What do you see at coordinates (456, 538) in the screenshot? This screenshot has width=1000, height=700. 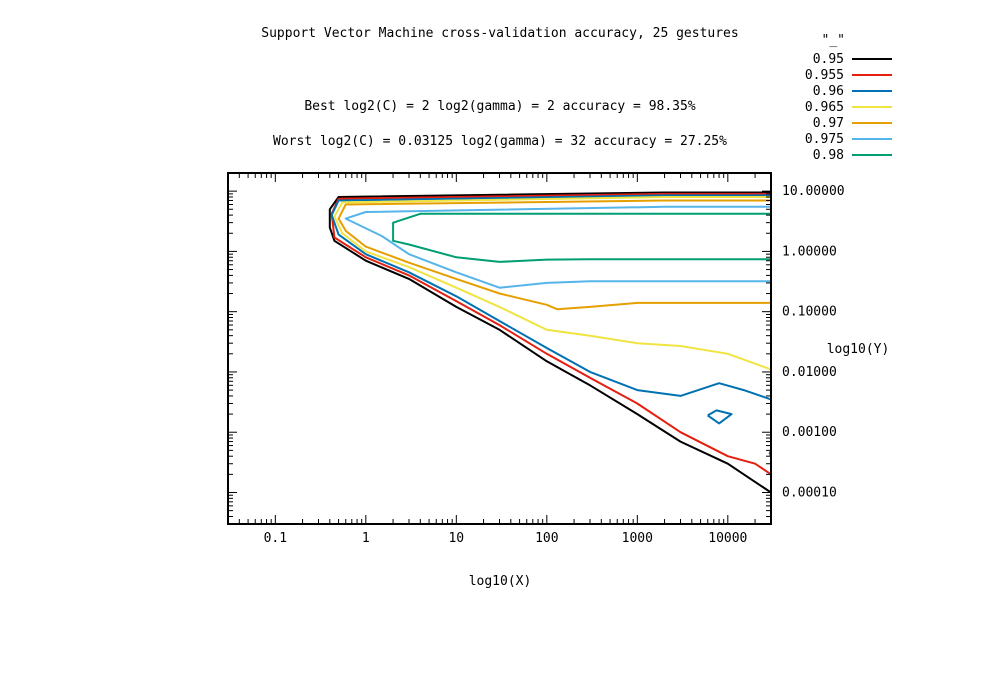 I see `x-tick-label: 10` at bounding box center [456, 538].